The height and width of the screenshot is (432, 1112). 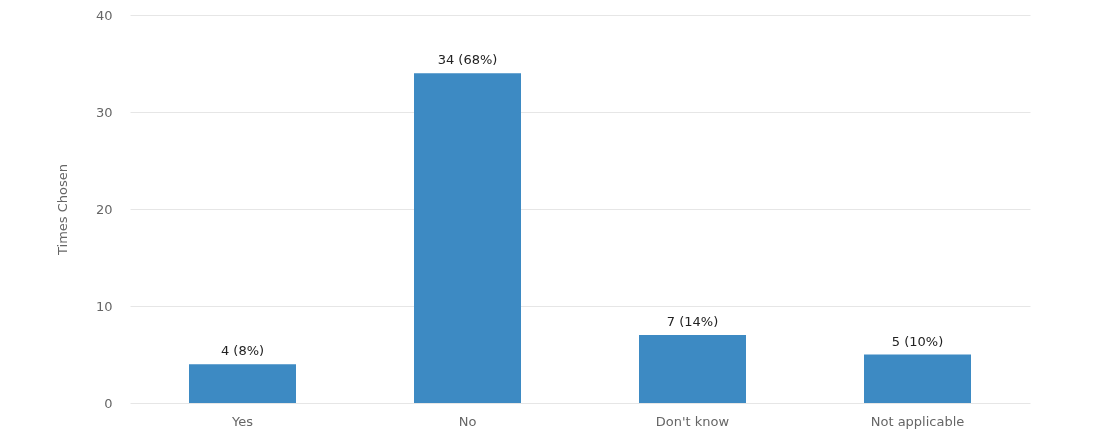 What do you see at coordinates (104, 15) in the screenshot?
I see `y-tick-label: 40` at bounding box center [104, 15].